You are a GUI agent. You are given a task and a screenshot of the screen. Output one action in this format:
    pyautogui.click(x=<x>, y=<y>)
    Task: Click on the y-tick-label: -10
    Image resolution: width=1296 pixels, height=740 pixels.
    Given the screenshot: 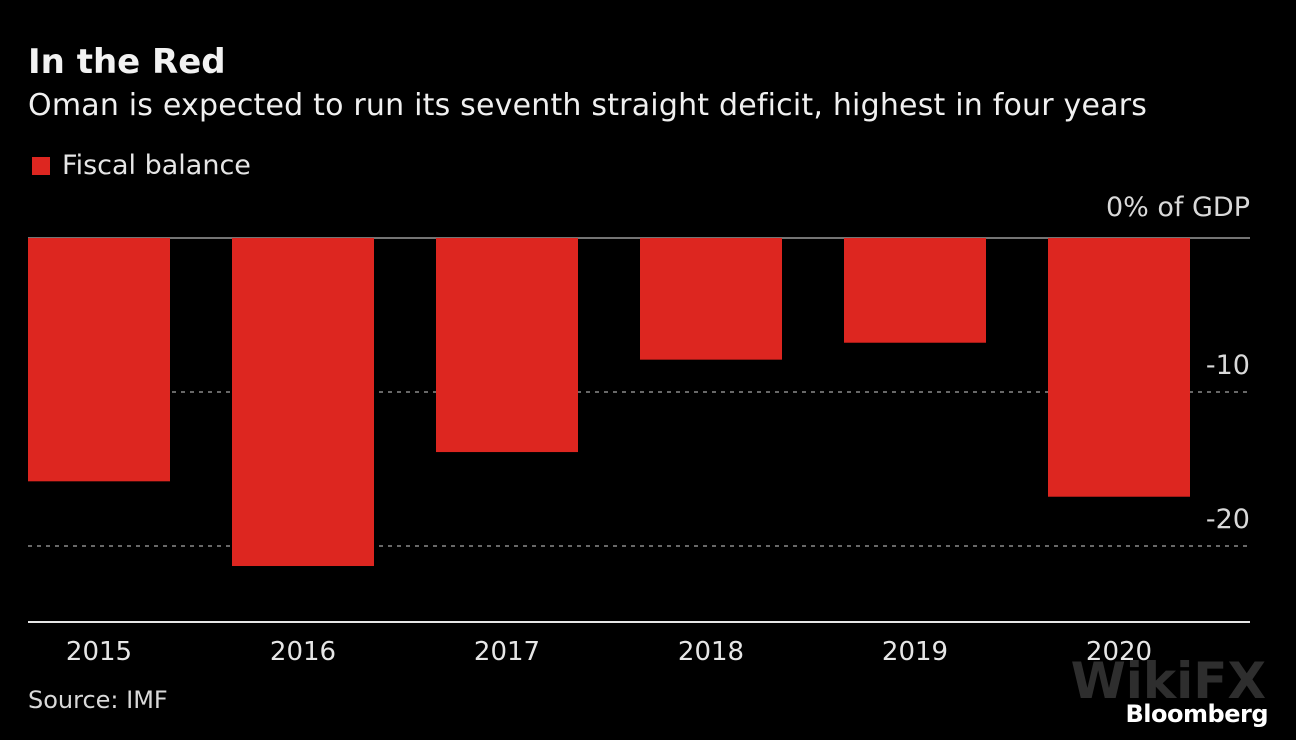 What is the action you would take?
    pyautogui.click(x=1228, y=365)
    